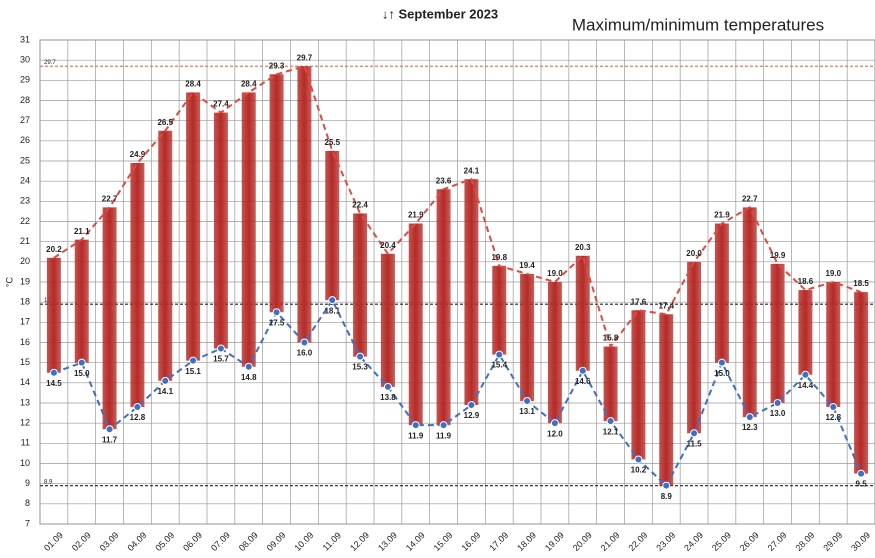 The height and width of the screenshot is (558, 875). What do you see at coordinates (583, 247) in the screenshot?
I see `value-label: 20.3` at bounding box center [583, 247].